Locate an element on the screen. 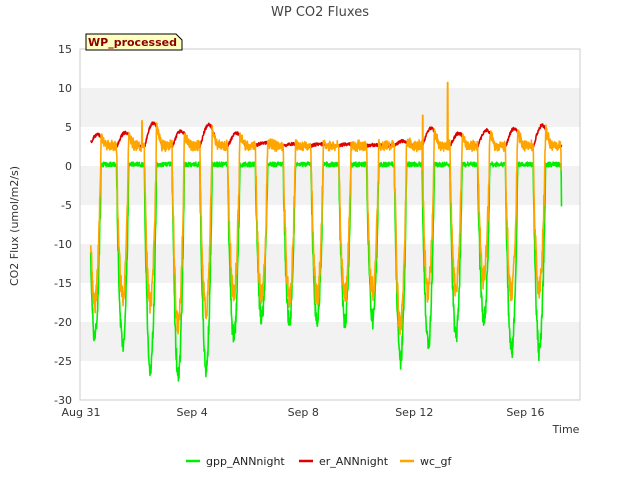 This screenshot has height=480, width=640. x-tick-label: Sep 8 is located at coordinates (303, 412).